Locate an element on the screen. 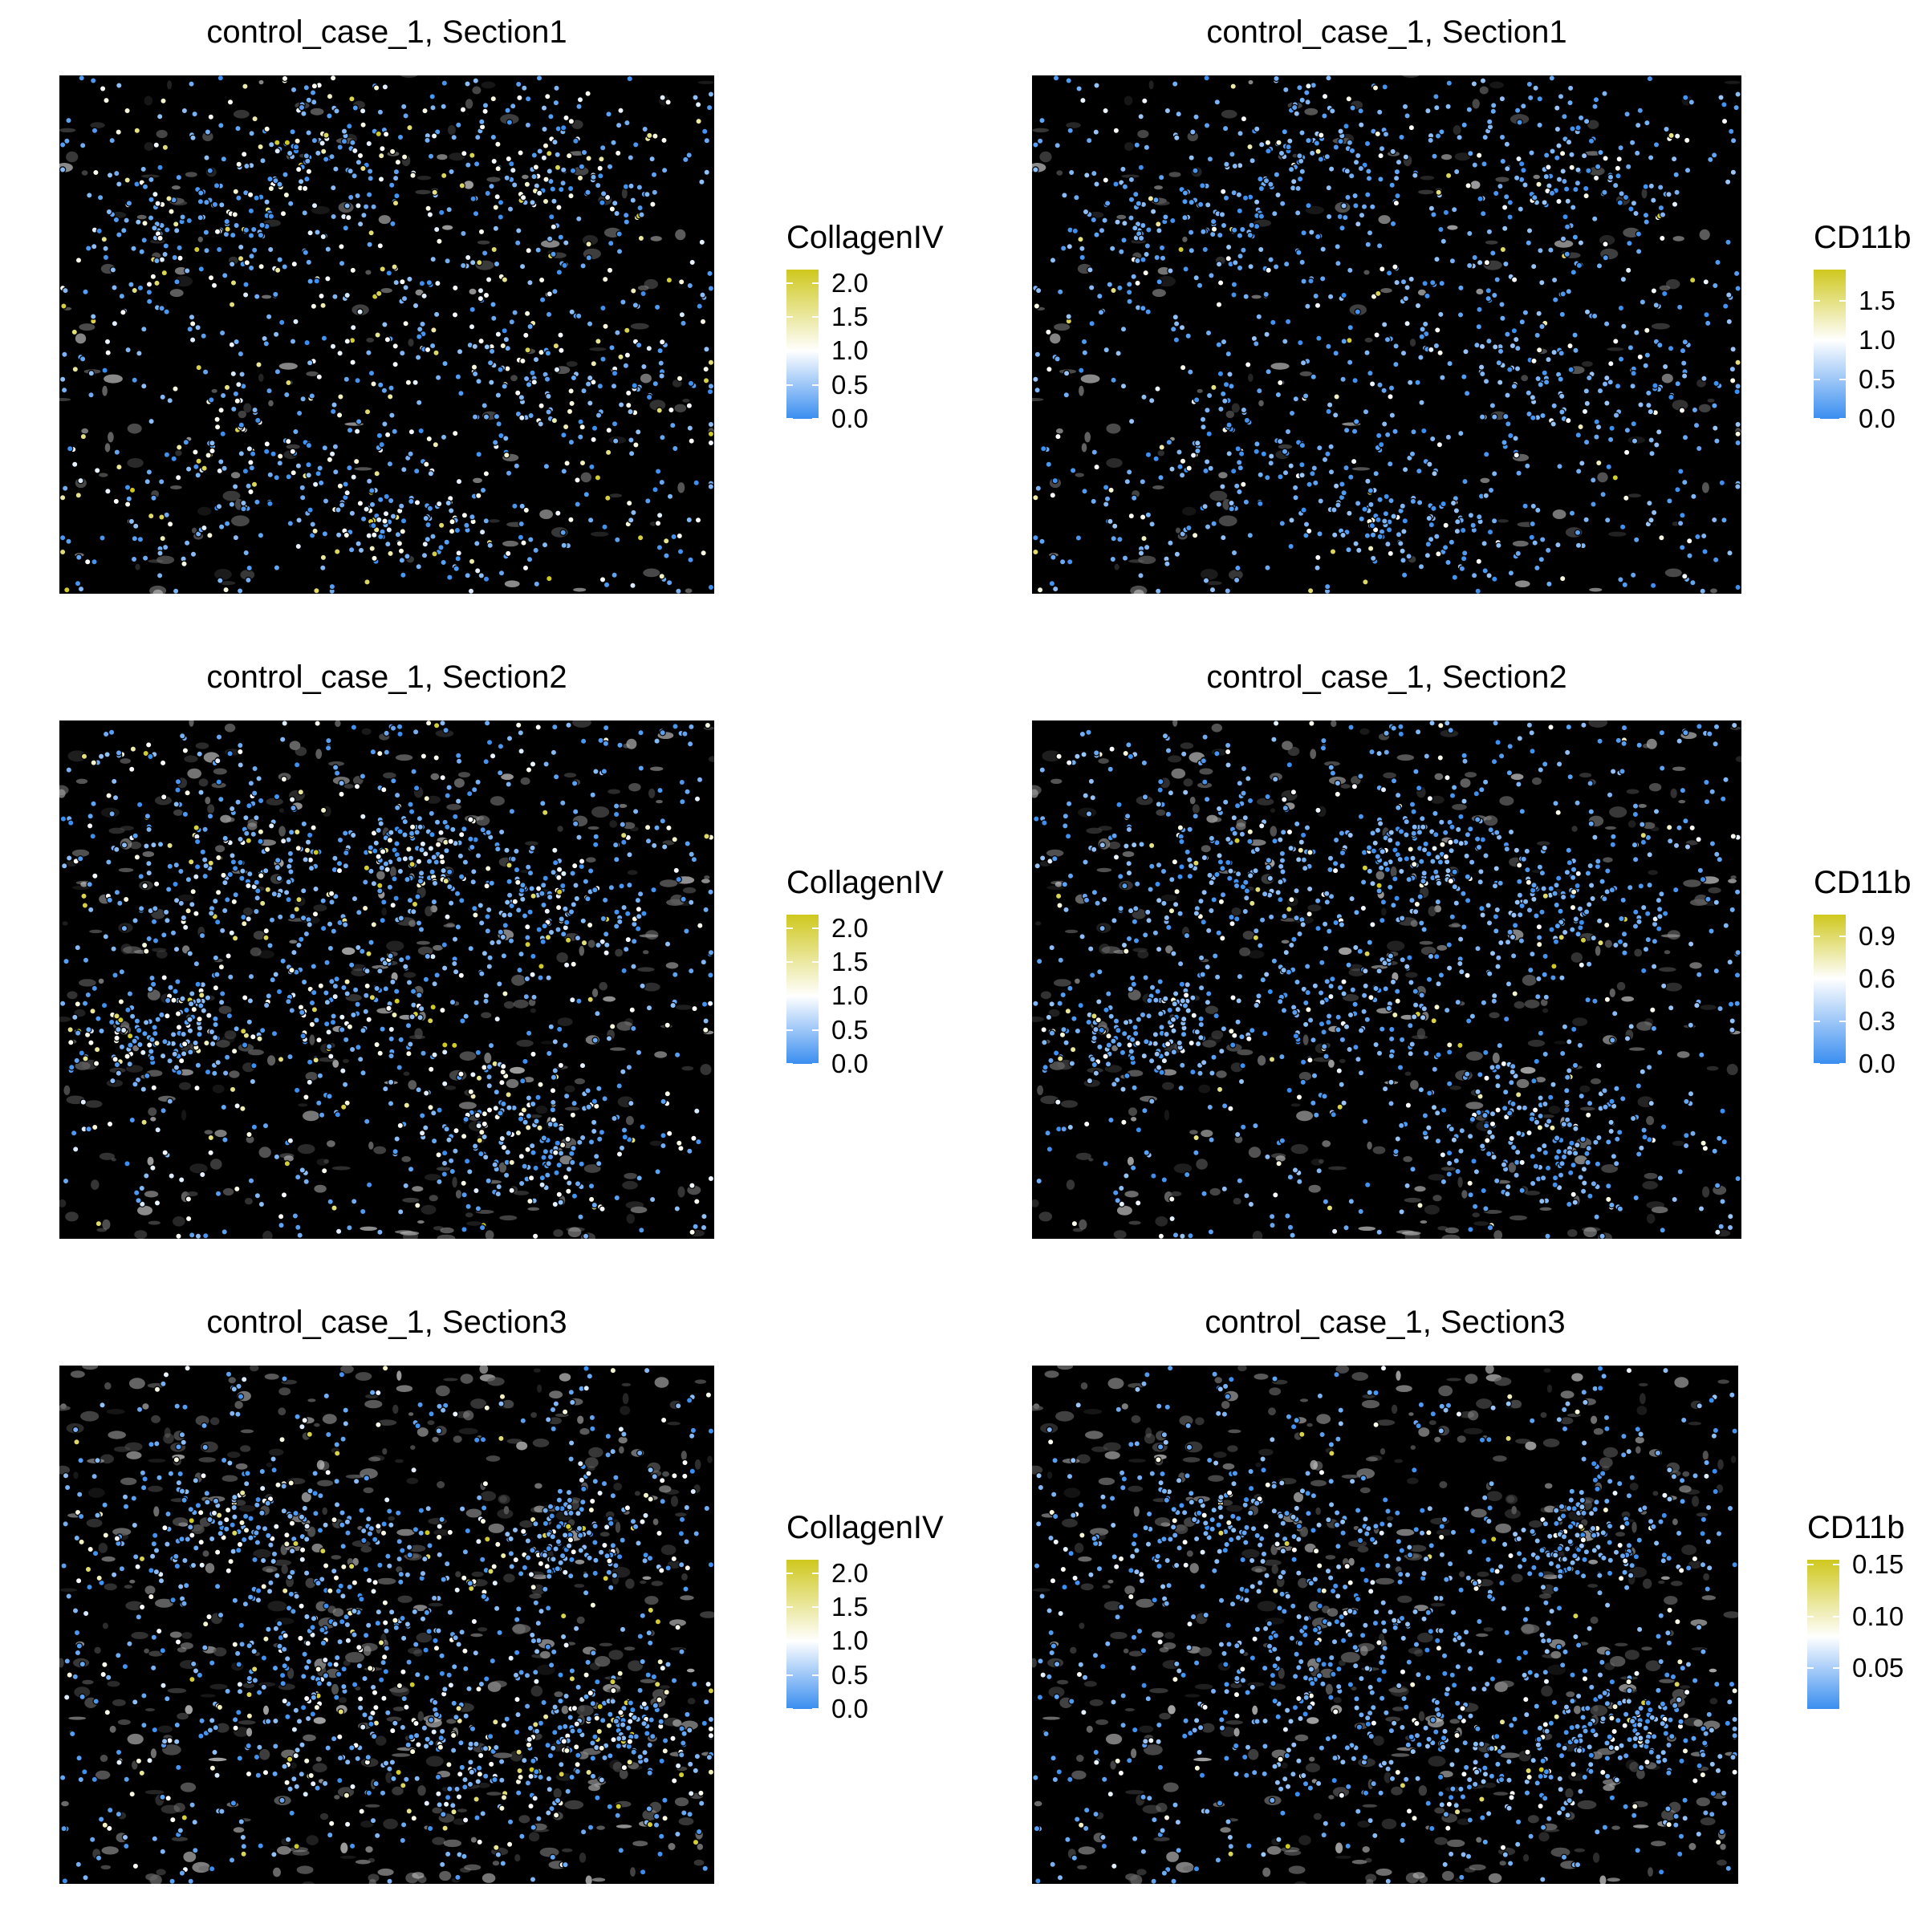 This screenshot has width=1926, height=1932. legend-tick-mark is located at coordinates (789, 995).